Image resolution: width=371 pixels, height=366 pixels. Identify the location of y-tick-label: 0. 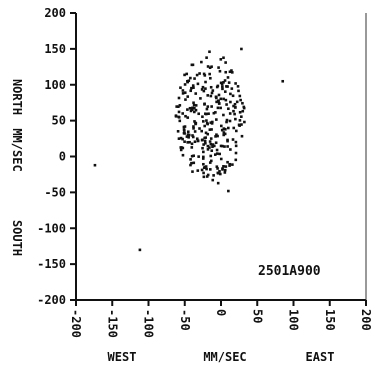
(62, 157).